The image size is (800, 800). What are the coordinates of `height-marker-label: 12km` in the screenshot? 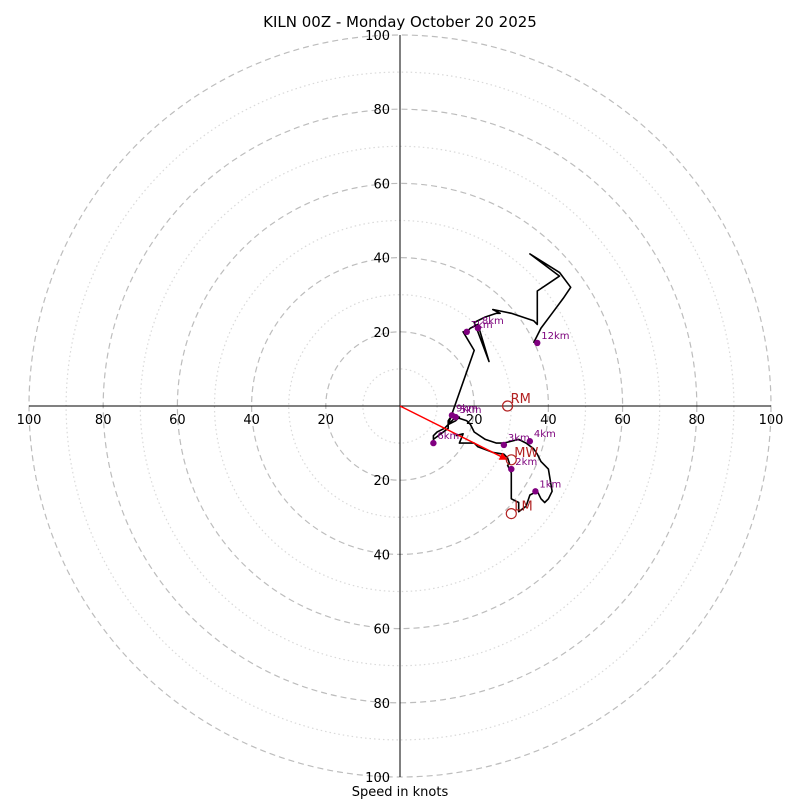 It's located at (555, 336).